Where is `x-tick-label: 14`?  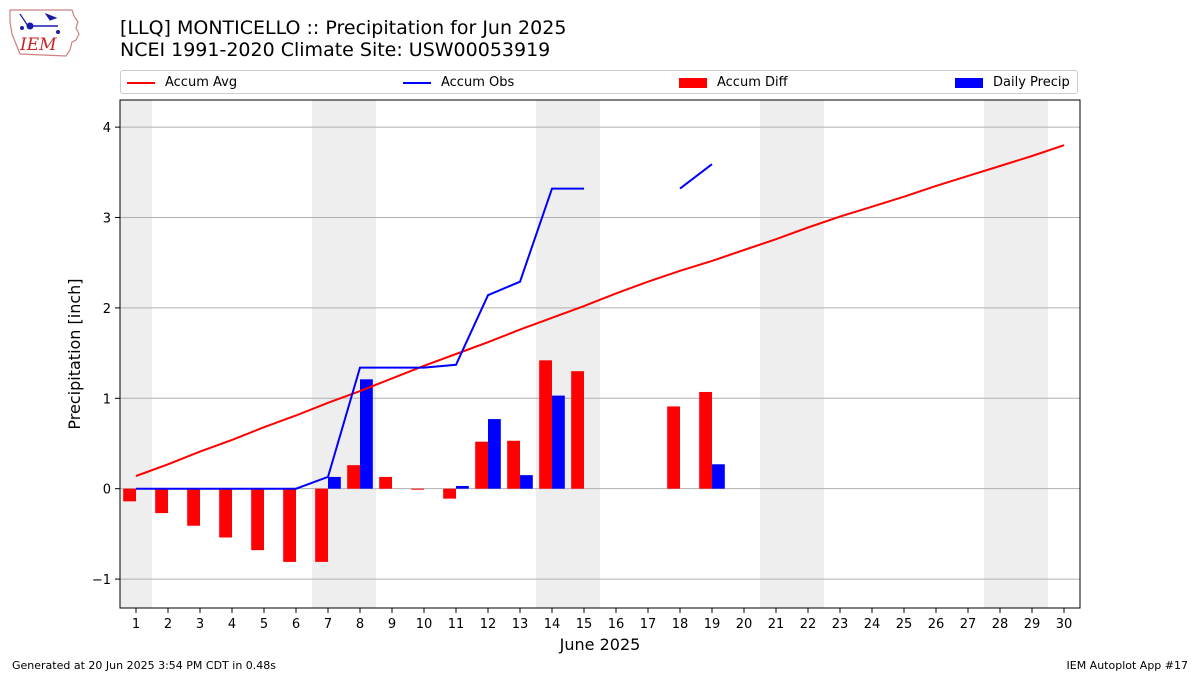 x-tick-label: 14 is located at coordinates (552, 624).